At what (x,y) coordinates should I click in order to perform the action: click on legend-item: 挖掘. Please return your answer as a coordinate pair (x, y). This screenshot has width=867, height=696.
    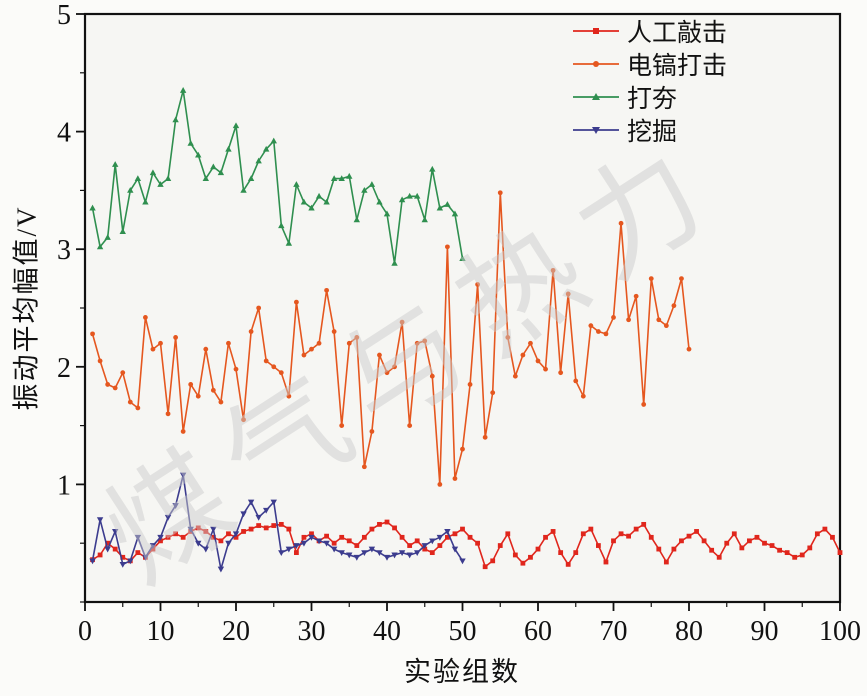
    Looking at the image, I should click on (649, 129).